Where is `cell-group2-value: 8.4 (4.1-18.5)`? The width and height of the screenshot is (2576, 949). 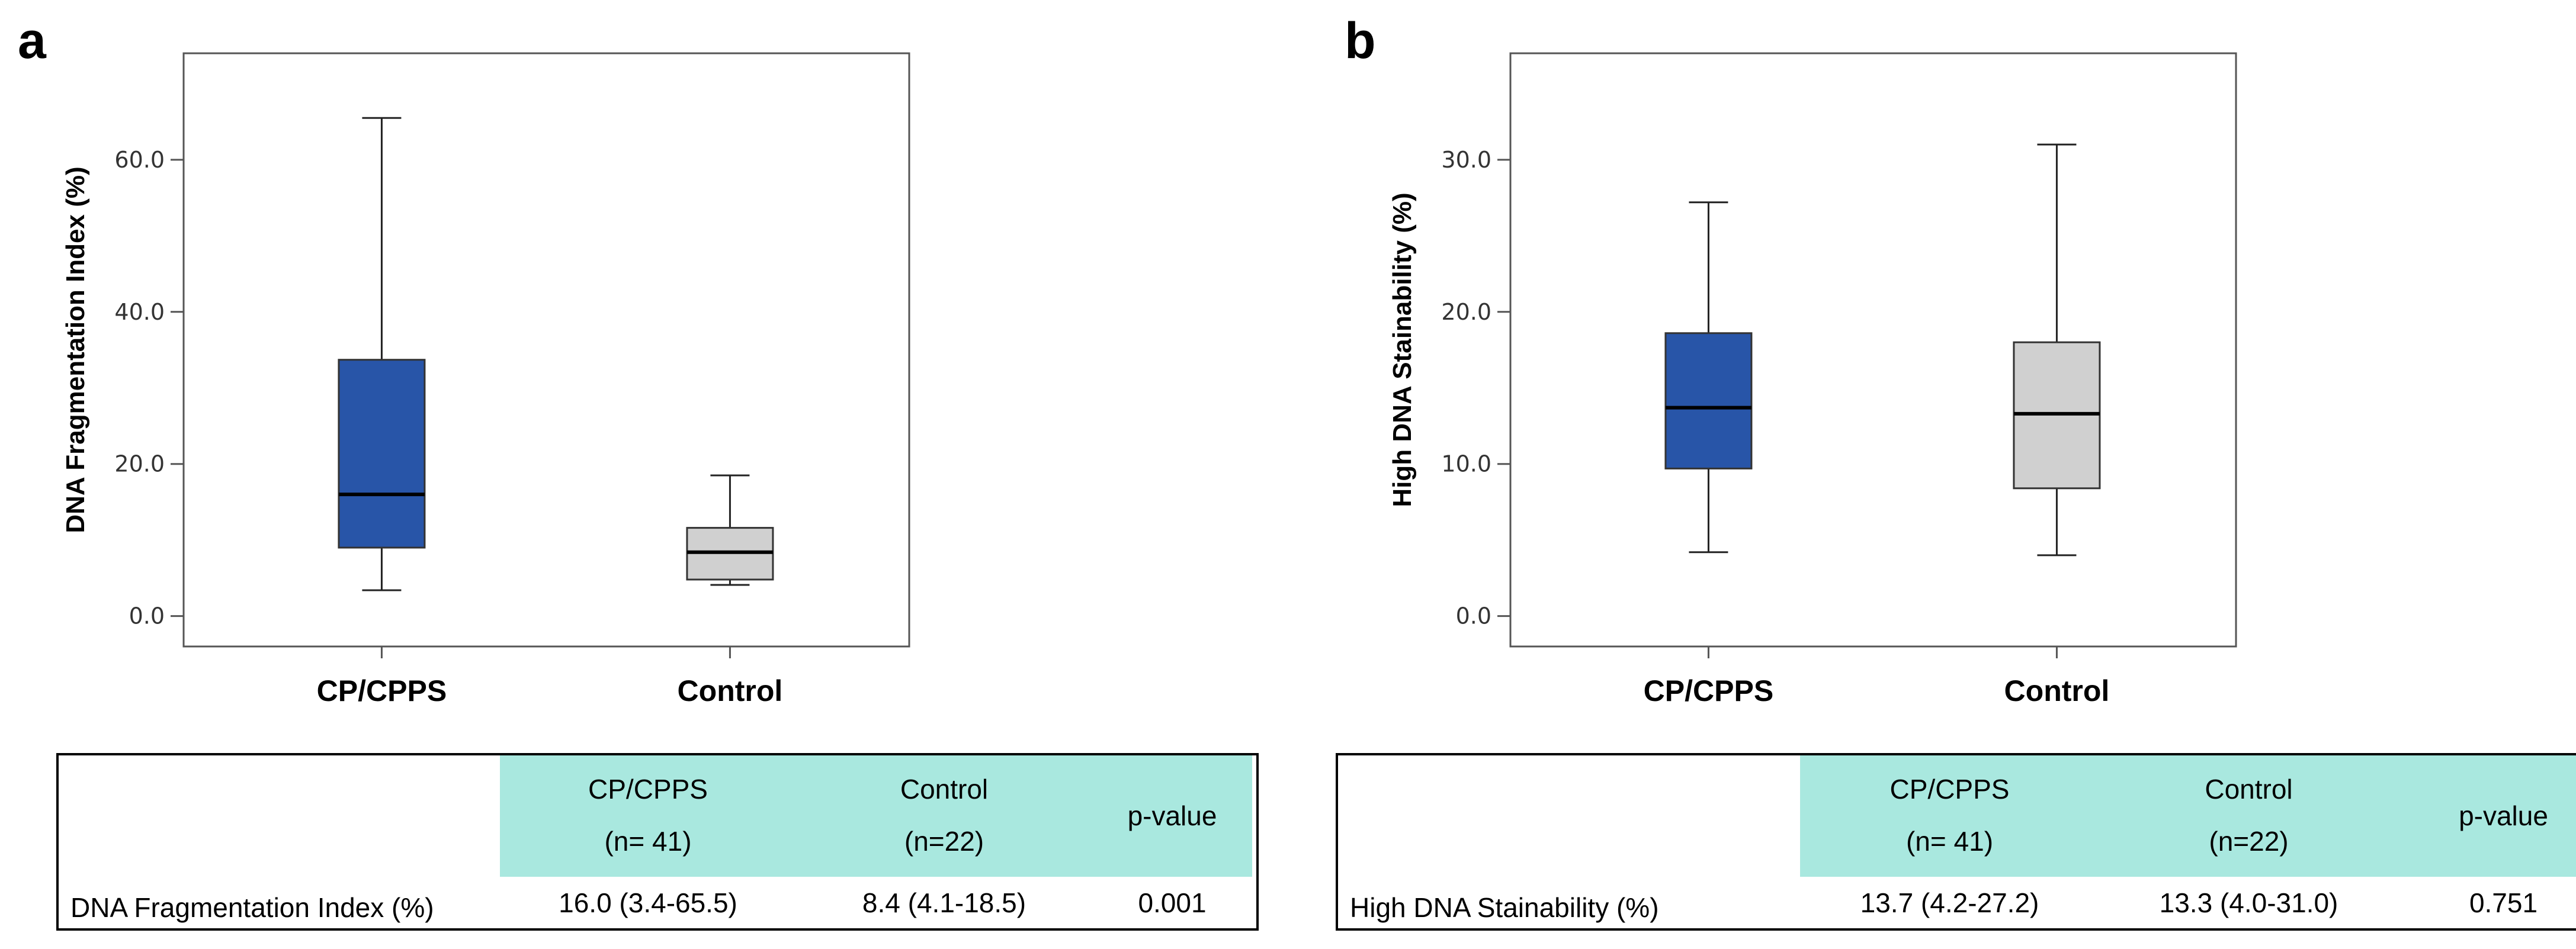
cell-group2-value: 8.4 (4.1-18.5) is located at coordinates (944, 902).